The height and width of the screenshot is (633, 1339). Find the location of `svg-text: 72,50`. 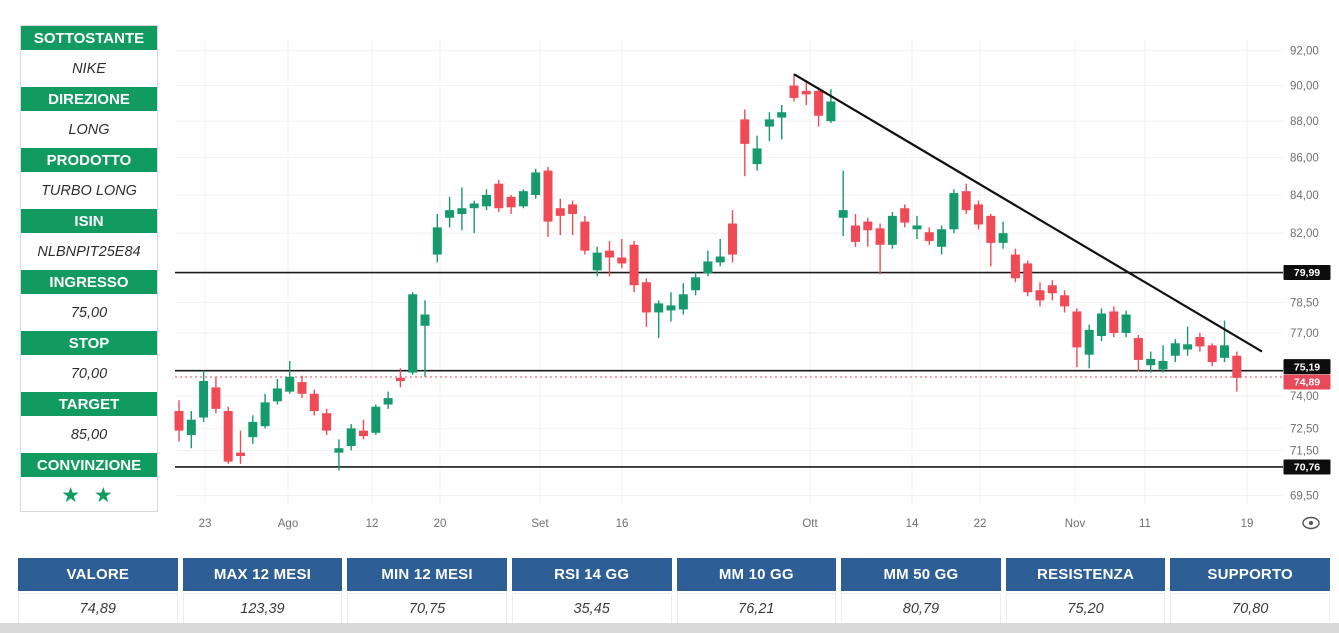

svg-text: 72,50 is located at coordinates (1304, 429).